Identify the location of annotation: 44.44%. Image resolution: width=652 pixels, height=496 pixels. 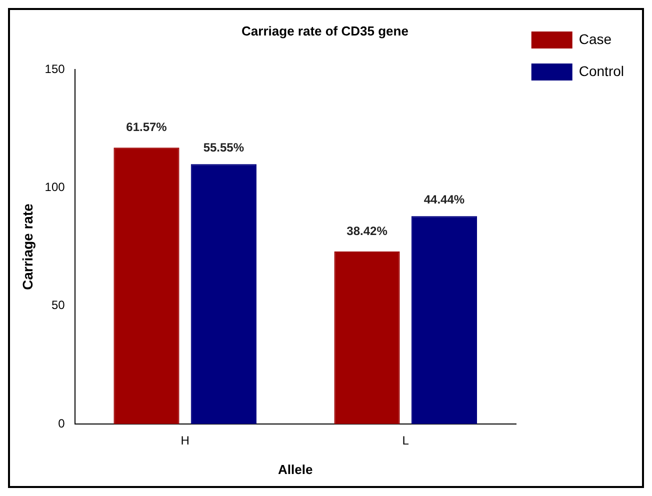
(444, 199).